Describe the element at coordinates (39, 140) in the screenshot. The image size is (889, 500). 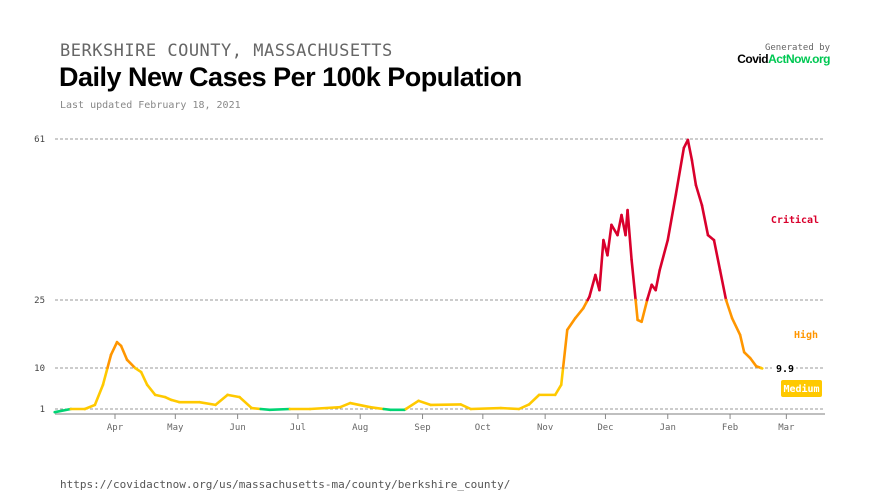
I see `y-tick-label: 61` at that location.